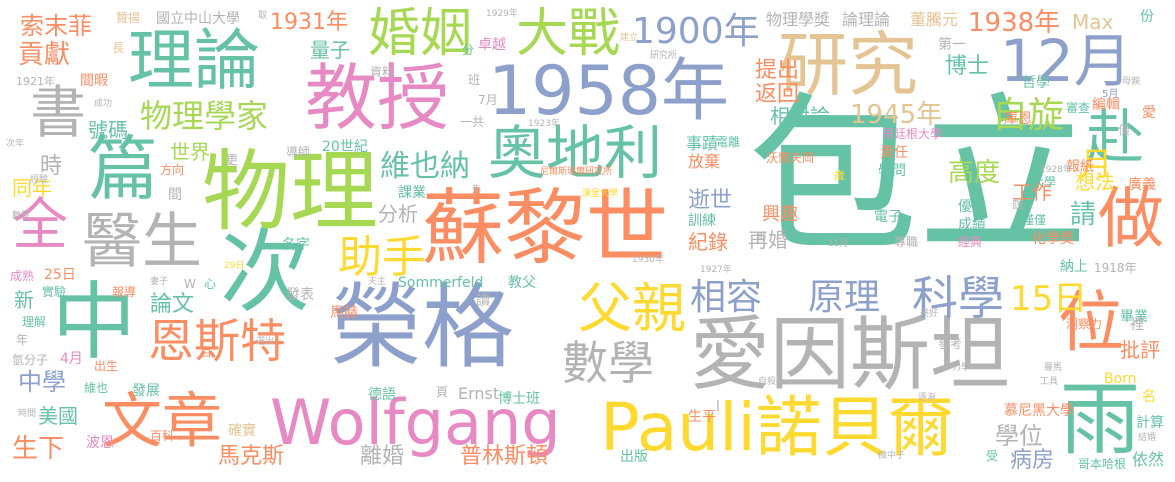 Image resolution: width=1175 pixels, height=482 pixels. Describe the element at coordinates (442, 392) in the screenshot. I see `word-page: 頁` at that location.